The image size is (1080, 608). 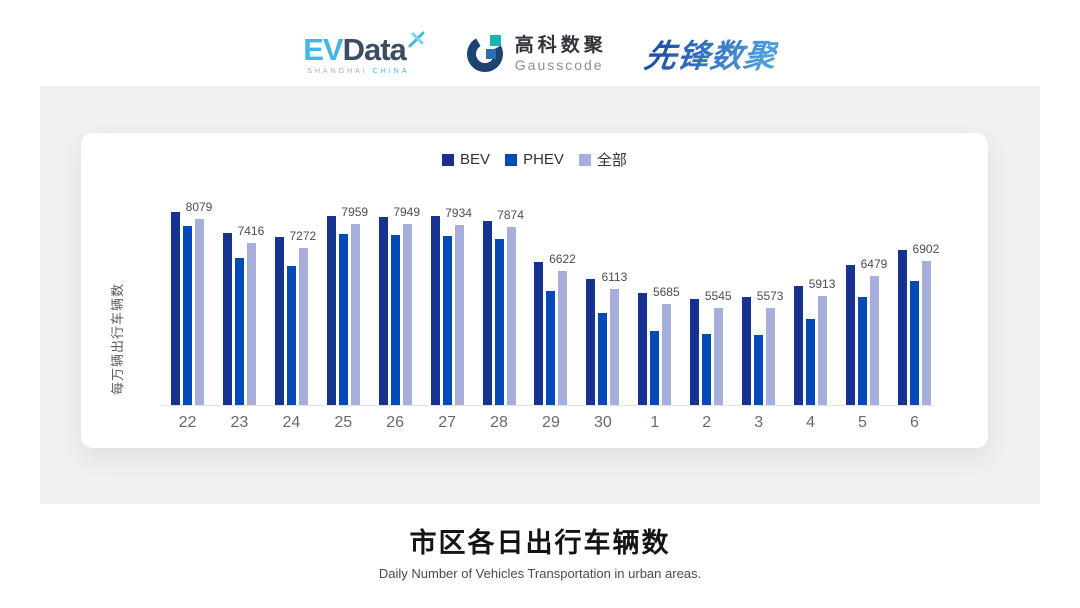 I want to click on bar-value-label: 6113, so click(x=614, y=277).